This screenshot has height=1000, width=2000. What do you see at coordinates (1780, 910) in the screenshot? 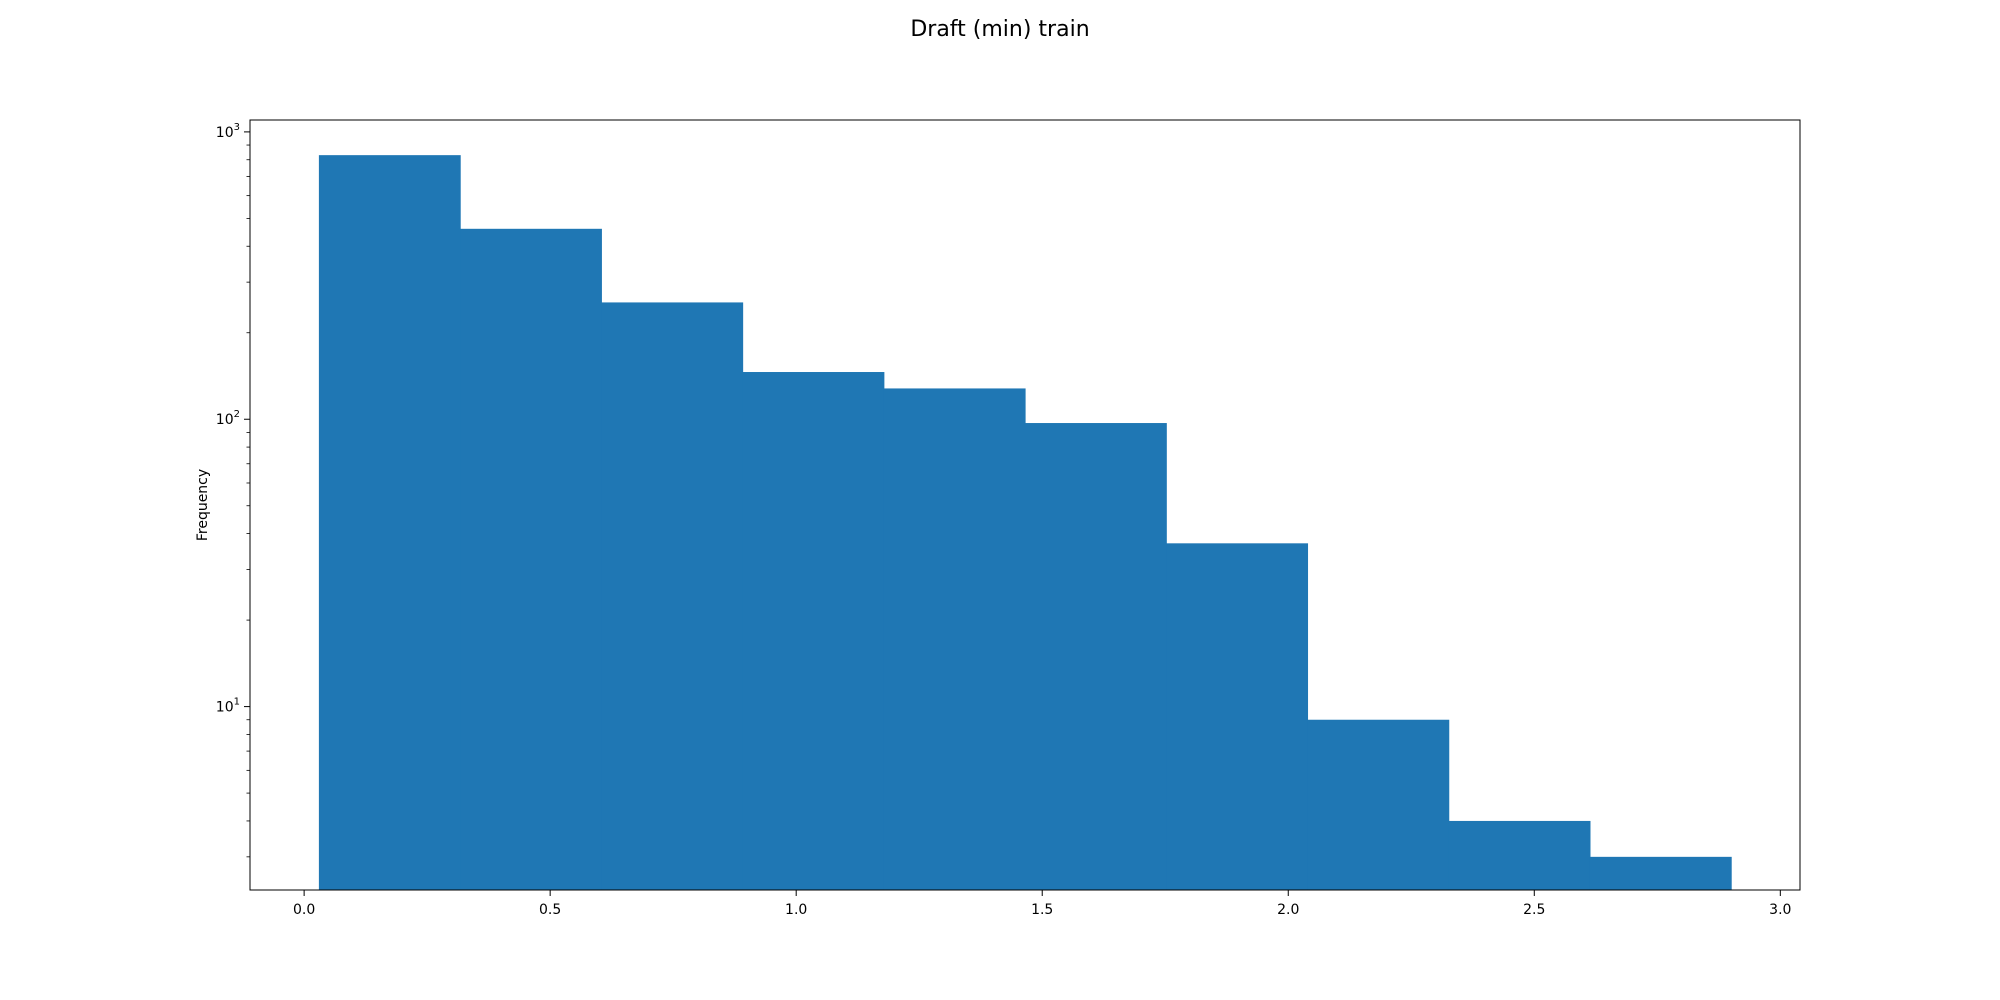
I see `x-tick-label: 3.0` at bounding box center [1780, 910].